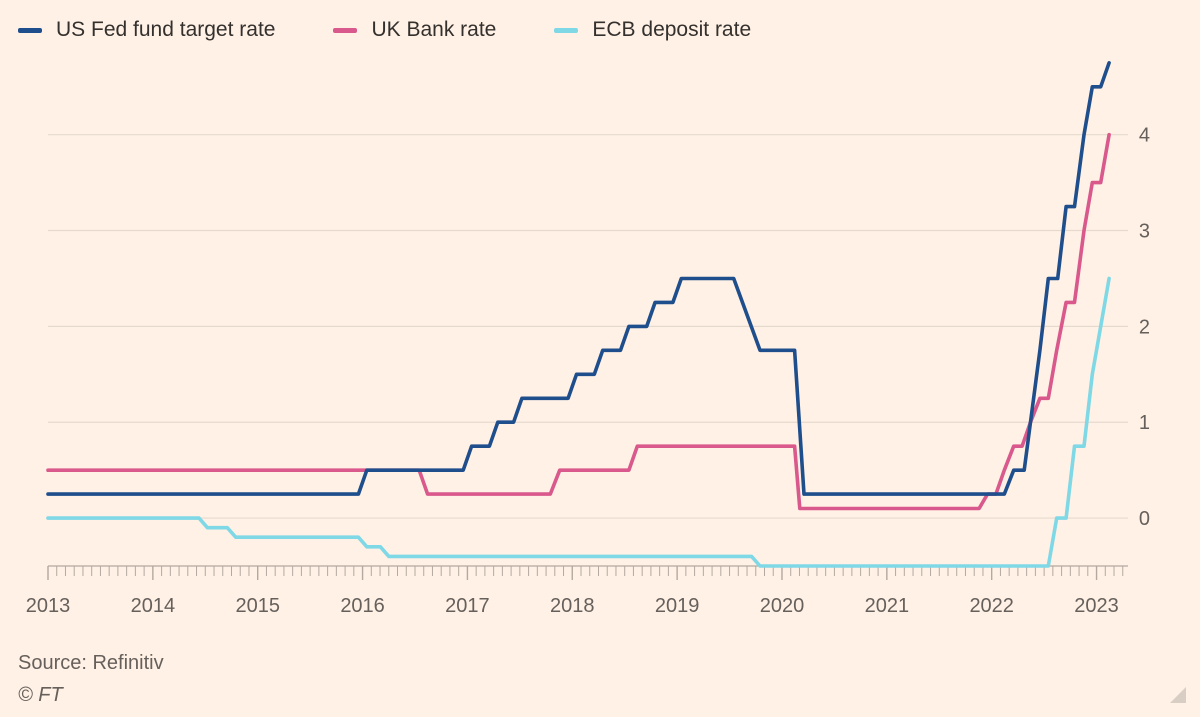 Image resolution: width=1200 pixels, height=717 pixels. What do you see at coordinates (887, 606) in the screenshot?
I see `x-tick-label-2021: 2021` at bounding box center [887, 606].